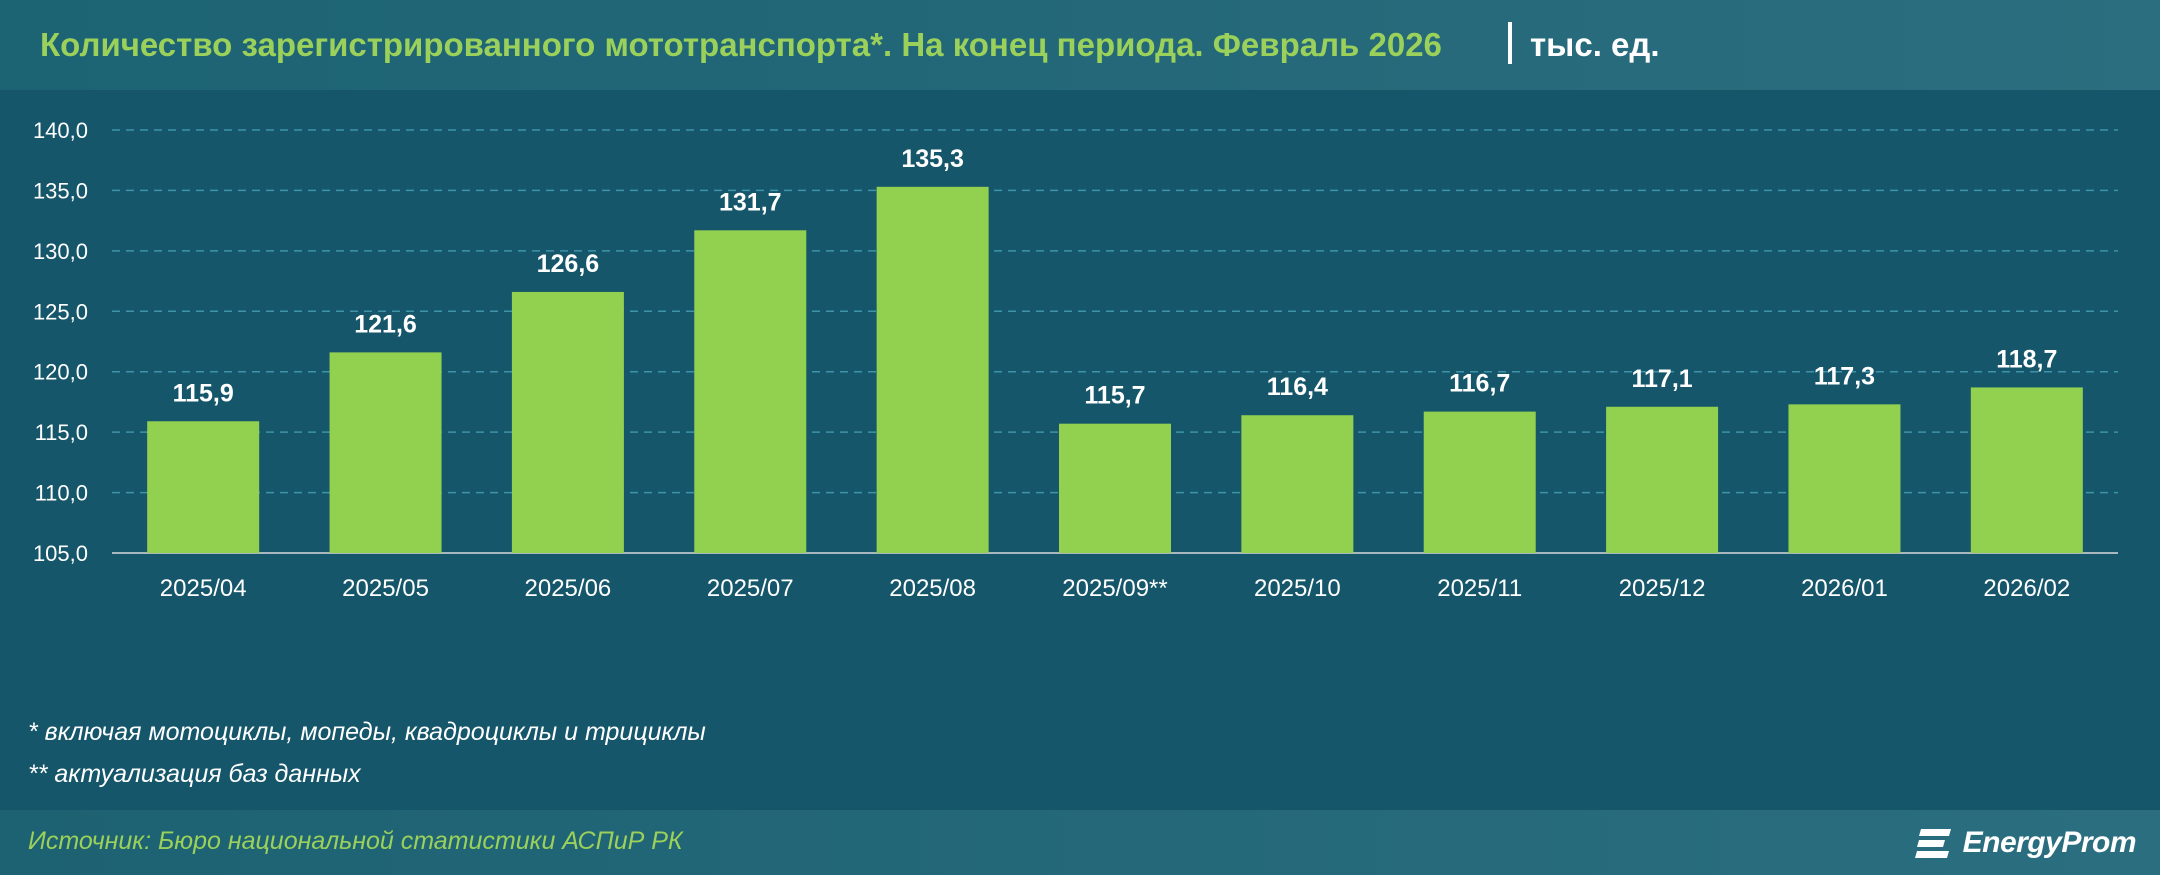  I want to click on y-tick-label: 110,0, so click(61, 493).